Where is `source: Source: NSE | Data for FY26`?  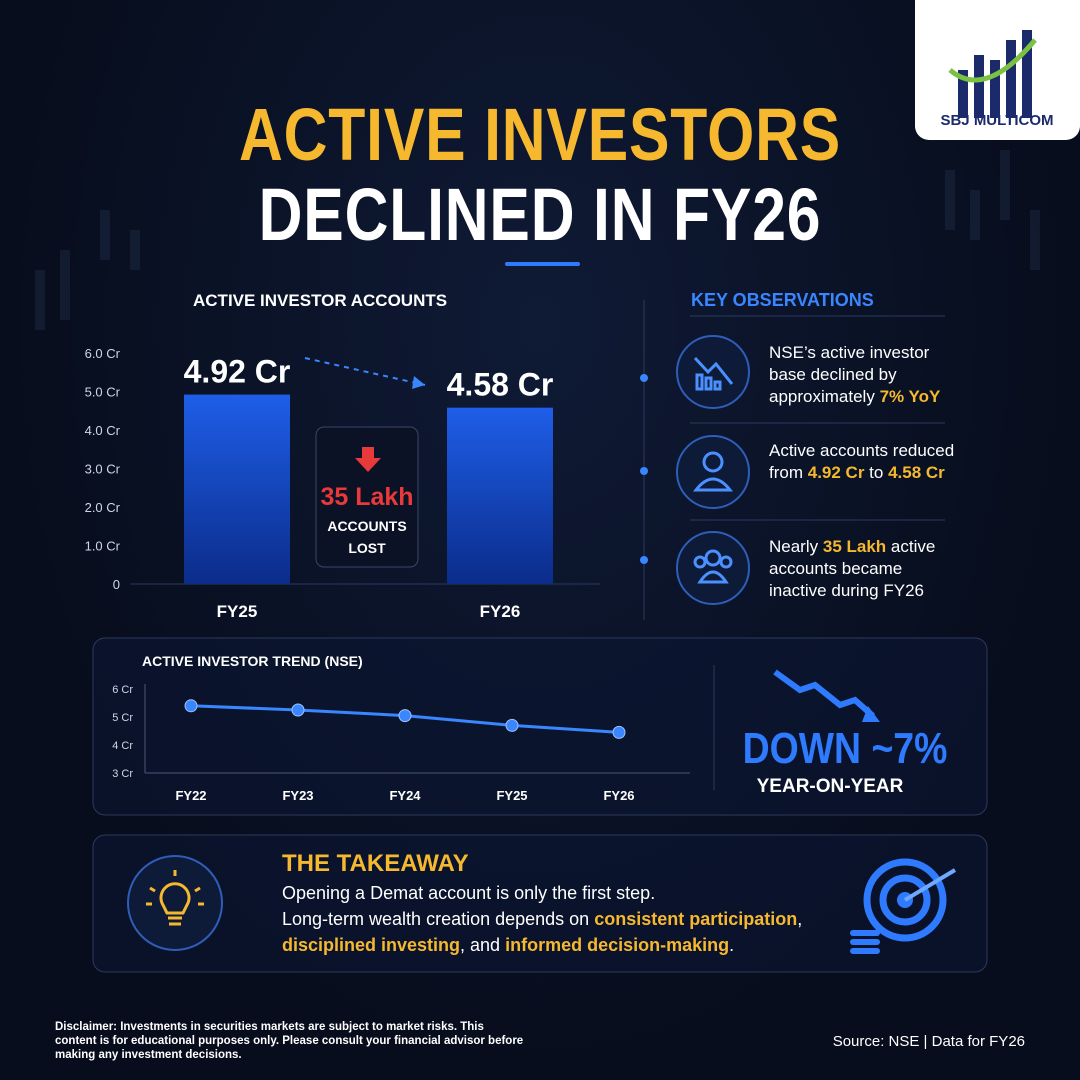
source: Source: NSE | Data for FY26 is located at coordinates (929, 1041).